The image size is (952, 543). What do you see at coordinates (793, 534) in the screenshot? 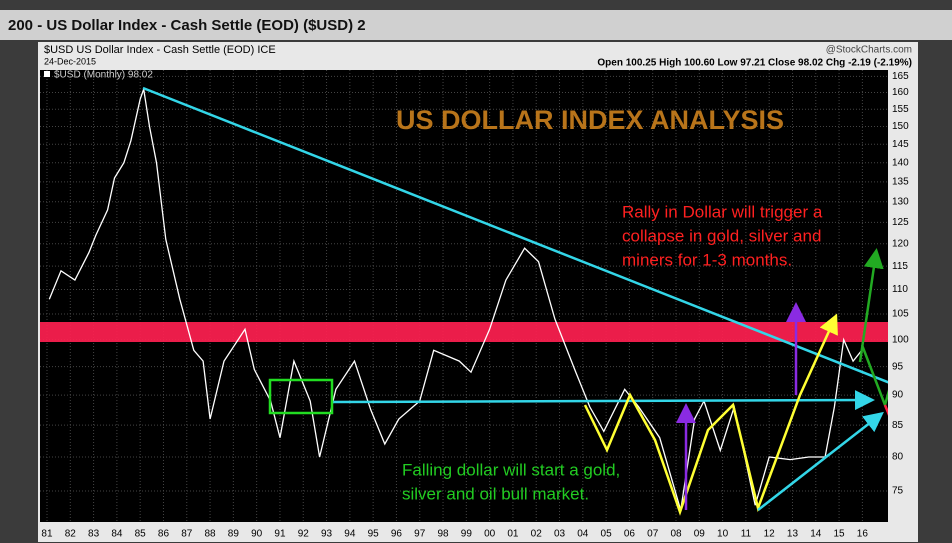
I see `x-tick-label: 13` at bounding box center [793, 534].